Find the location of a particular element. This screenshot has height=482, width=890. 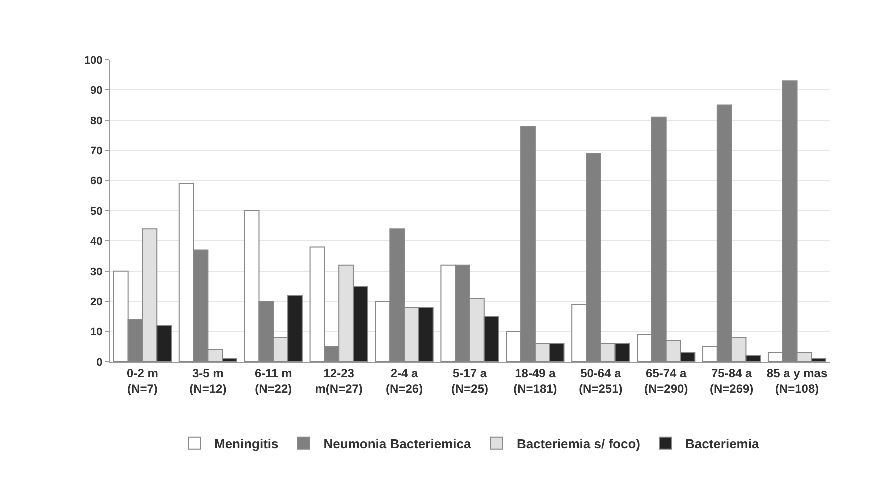

legend-label: Bacteriemia s/ foco) is located at coordinates (578, 444).